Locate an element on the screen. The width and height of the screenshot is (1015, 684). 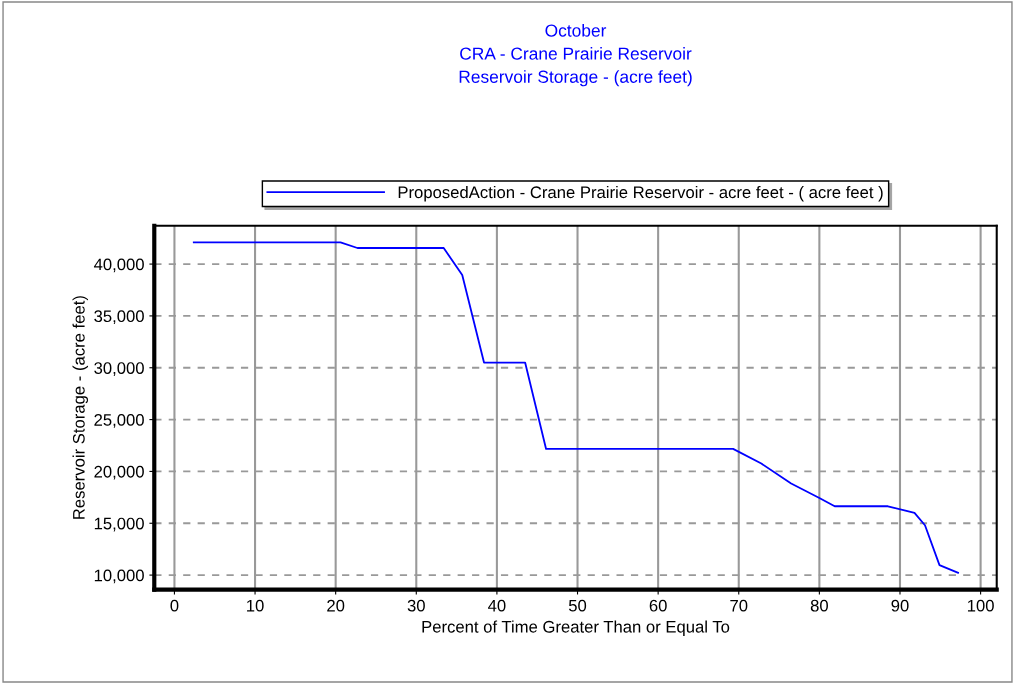
x-tick-label: 20 is located at coordinates (336, 605).